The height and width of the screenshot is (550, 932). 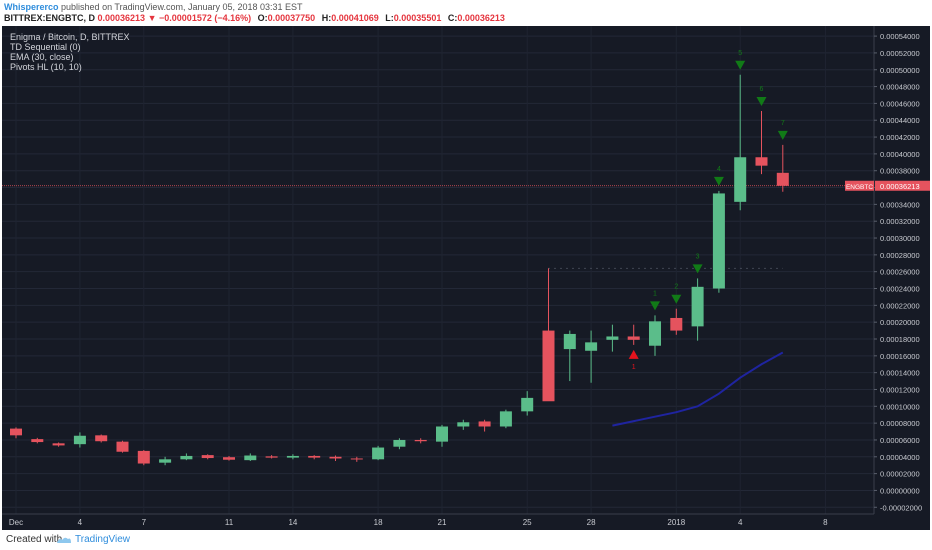 What do you see at coordinates (452, 18) in the screenshot?
I see `close-label: C:` at bounding box center [452, 18].